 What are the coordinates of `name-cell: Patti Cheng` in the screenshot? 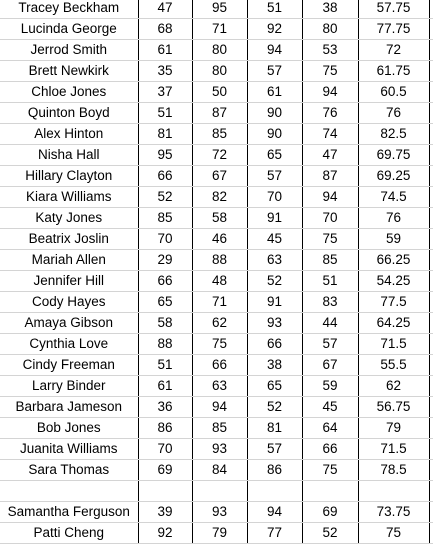 It's located at (69, 533).